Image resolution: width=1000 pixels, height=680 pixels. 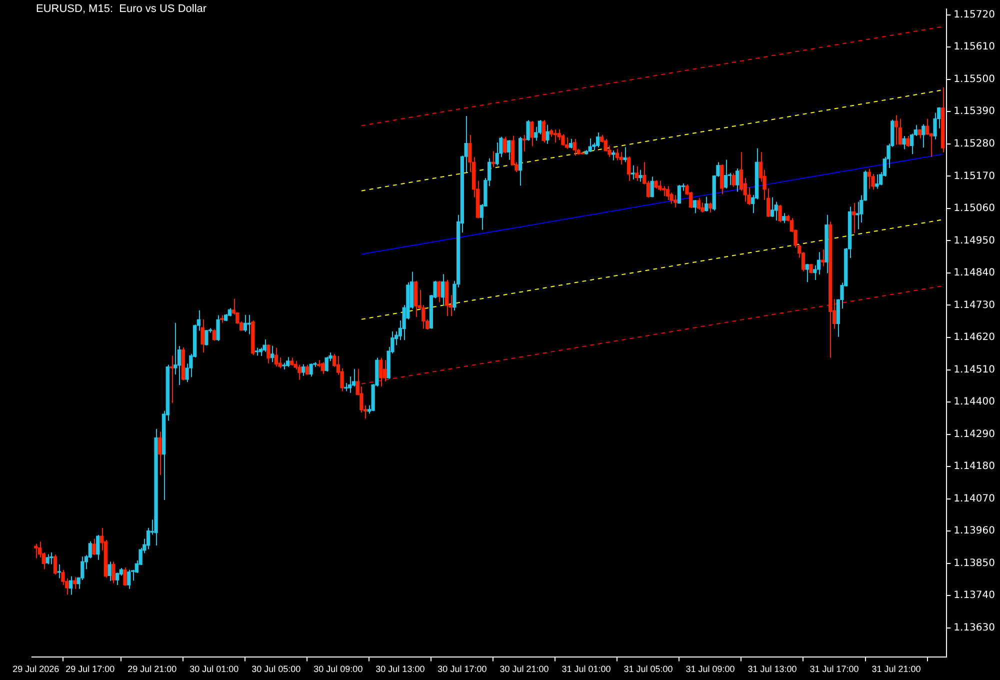 I want to click on y-tick-label: 1.14510, so click(x=975, y=370).